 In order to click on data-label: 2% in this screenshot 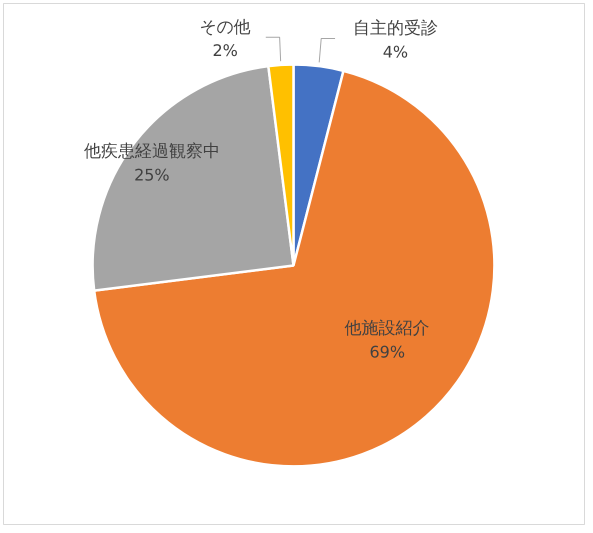, I will do `click(225, 50)`.